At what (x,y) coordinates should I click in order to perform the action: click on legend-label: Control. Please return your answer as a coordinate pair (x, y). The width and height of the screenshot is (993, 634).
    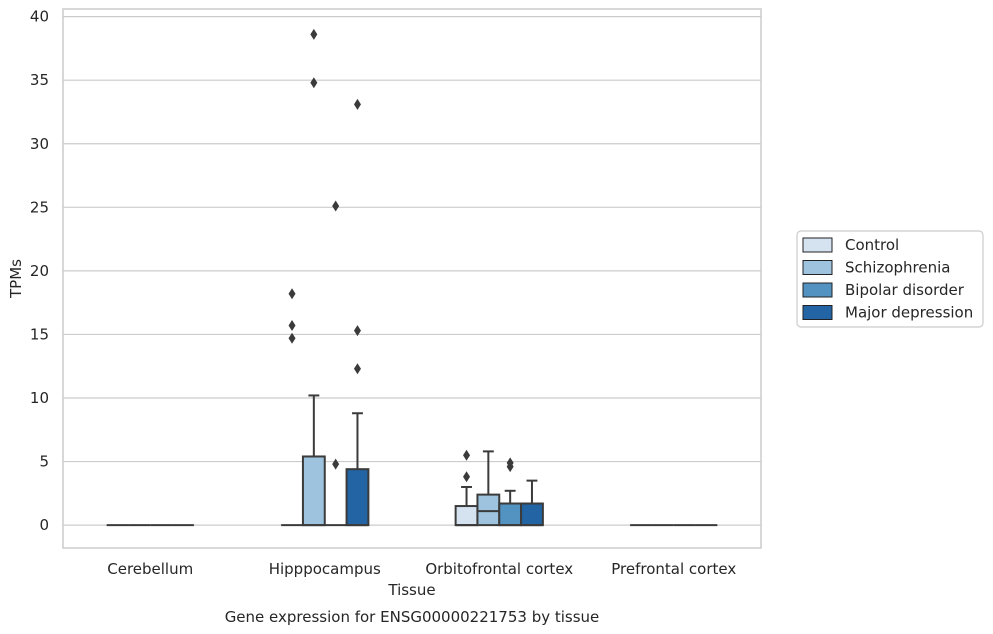
    Looking at the image, I should click on (872, 245).